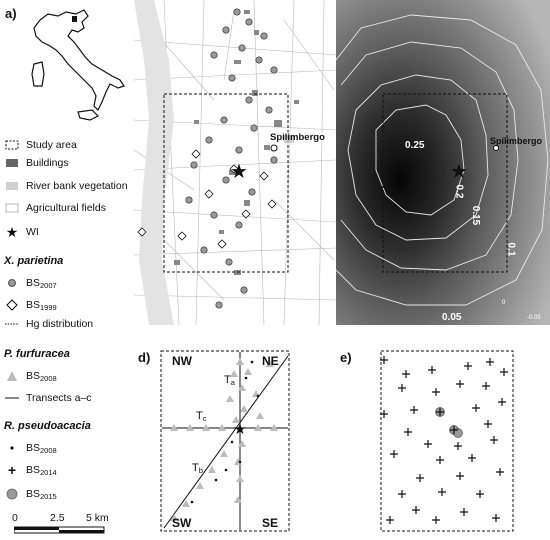 The width and height of the screenshot is (550, 540). I want to click on town-label-b: Spilimbergo, so click(297, 137).